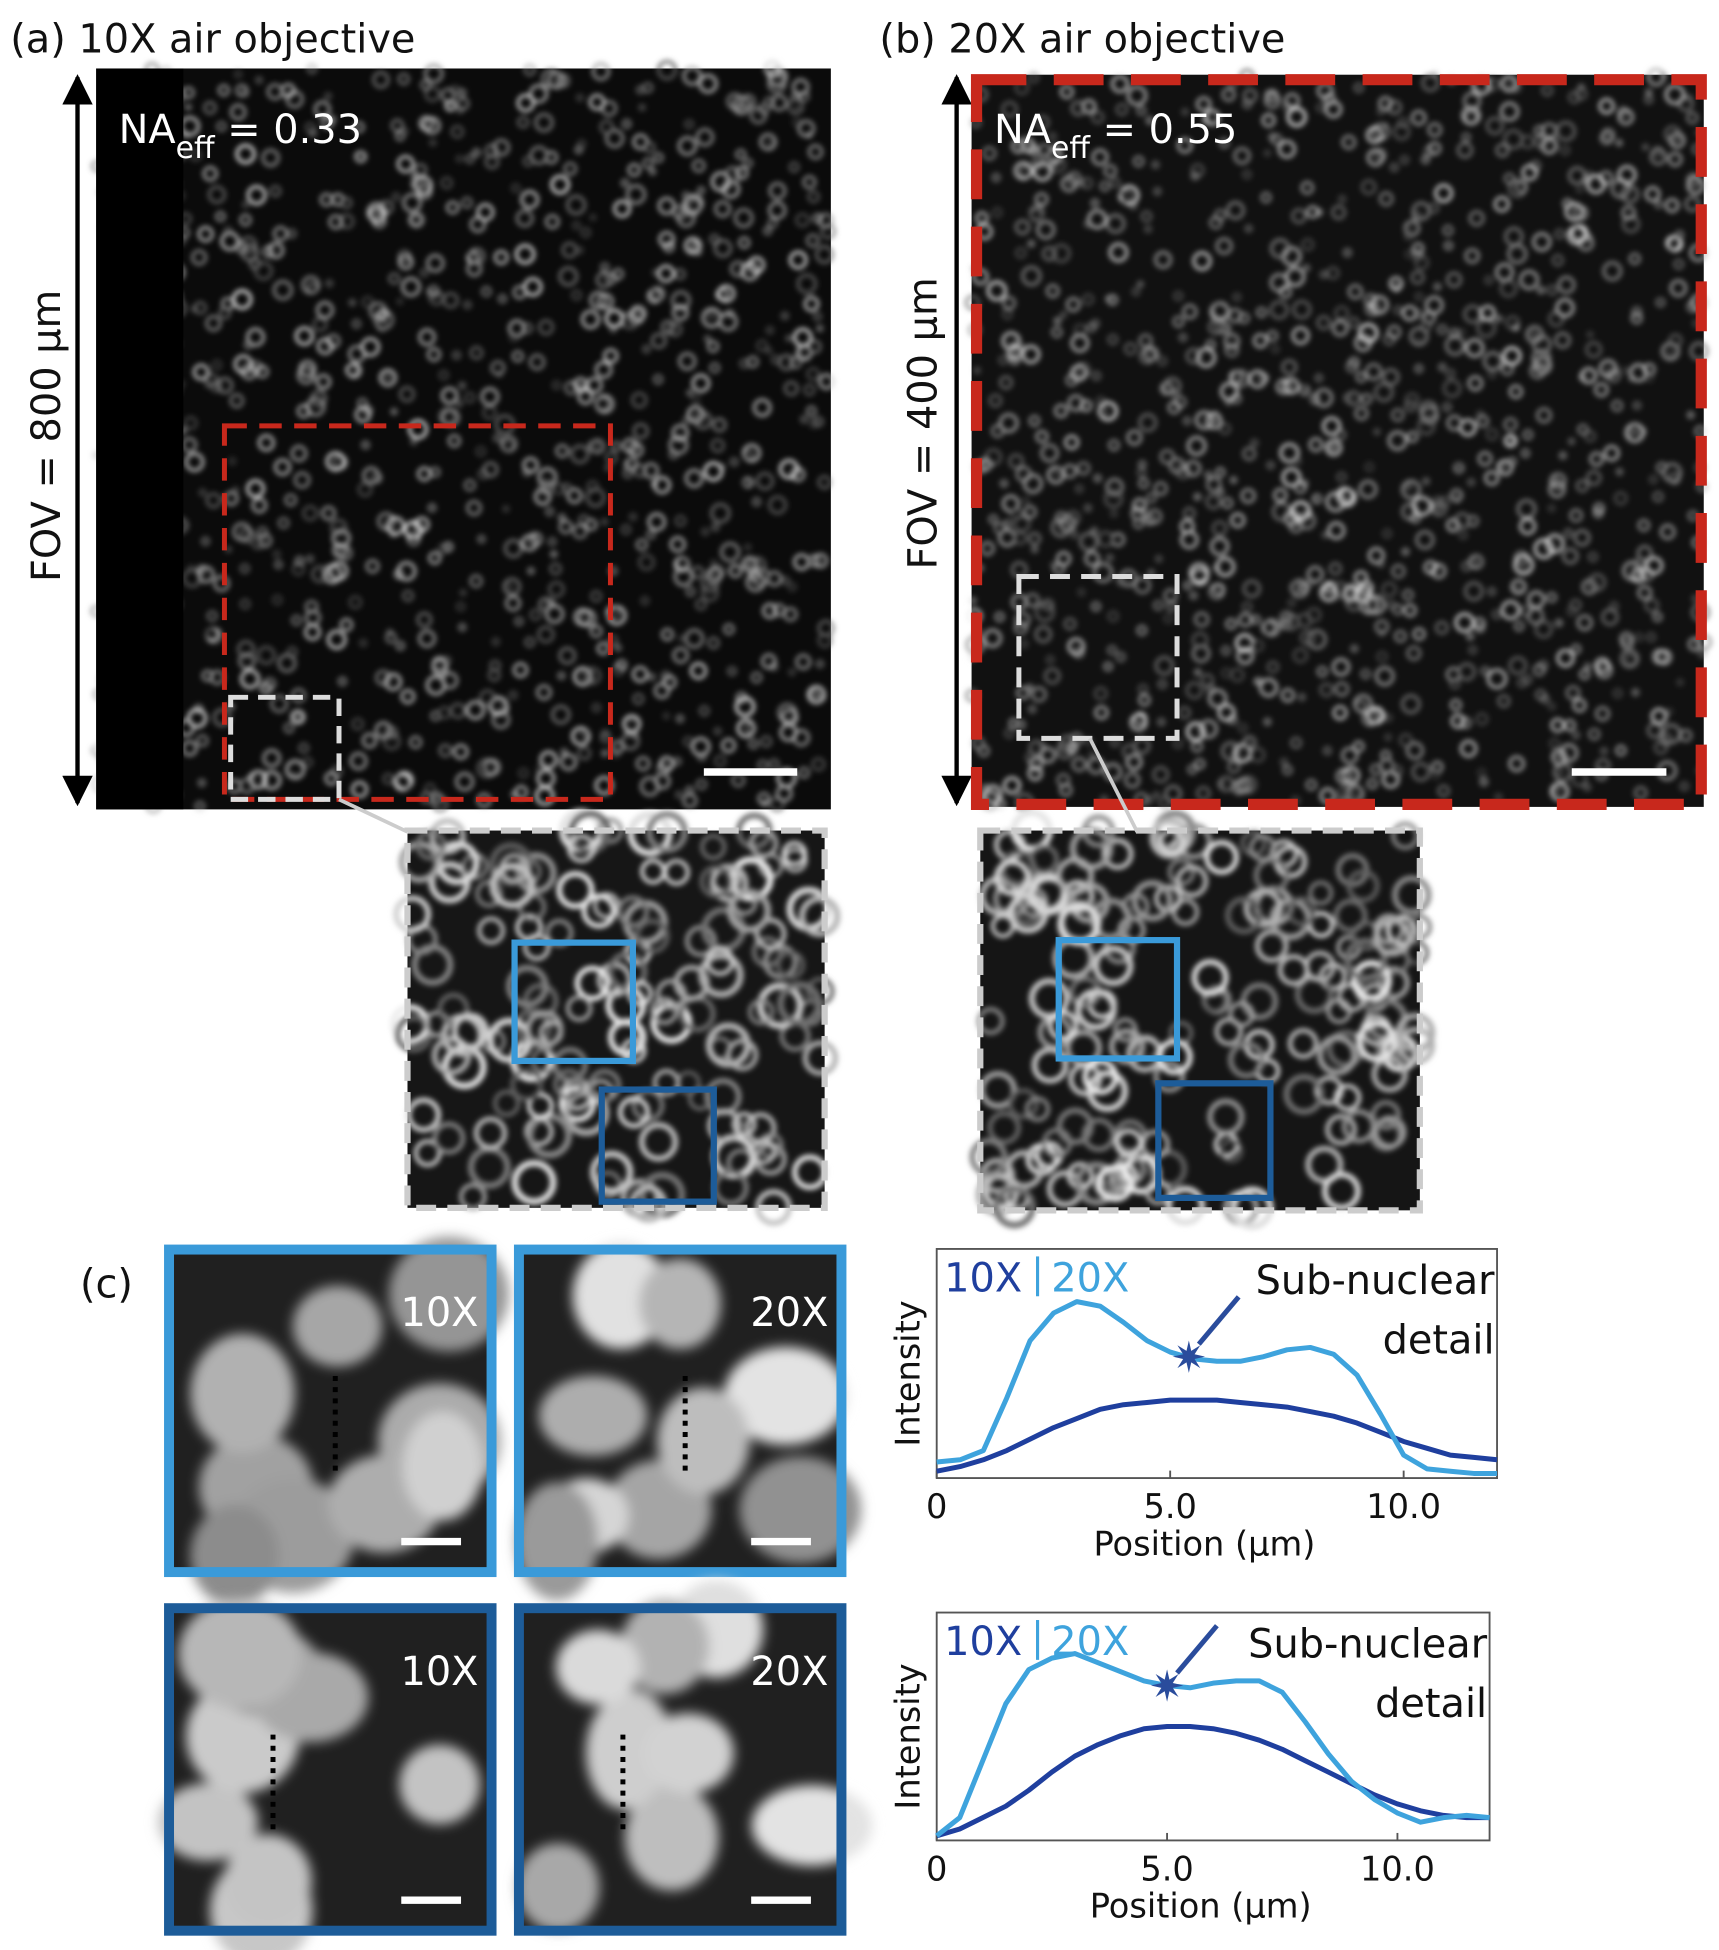 This screenshot has height=1950, width=1719. I want to click on panel-label: (c), so click(106, 1285).